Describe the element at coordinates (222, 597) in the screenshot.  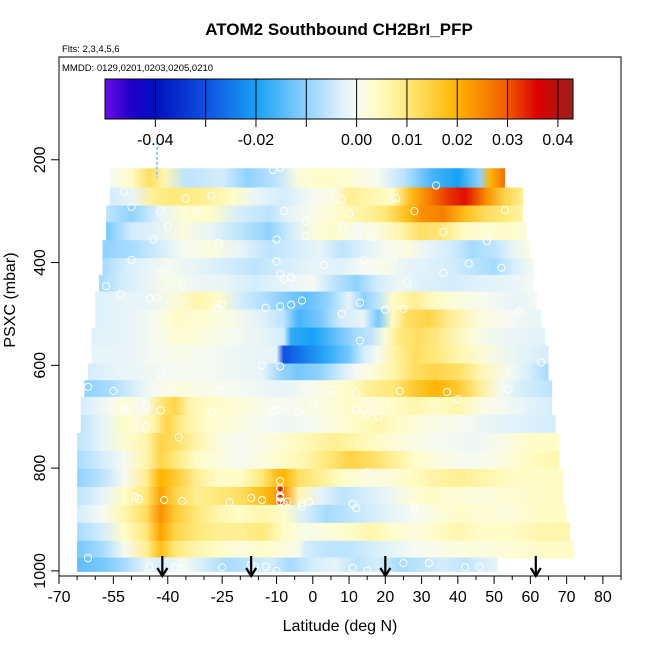
I see `x-tick-label: -25` at that location.